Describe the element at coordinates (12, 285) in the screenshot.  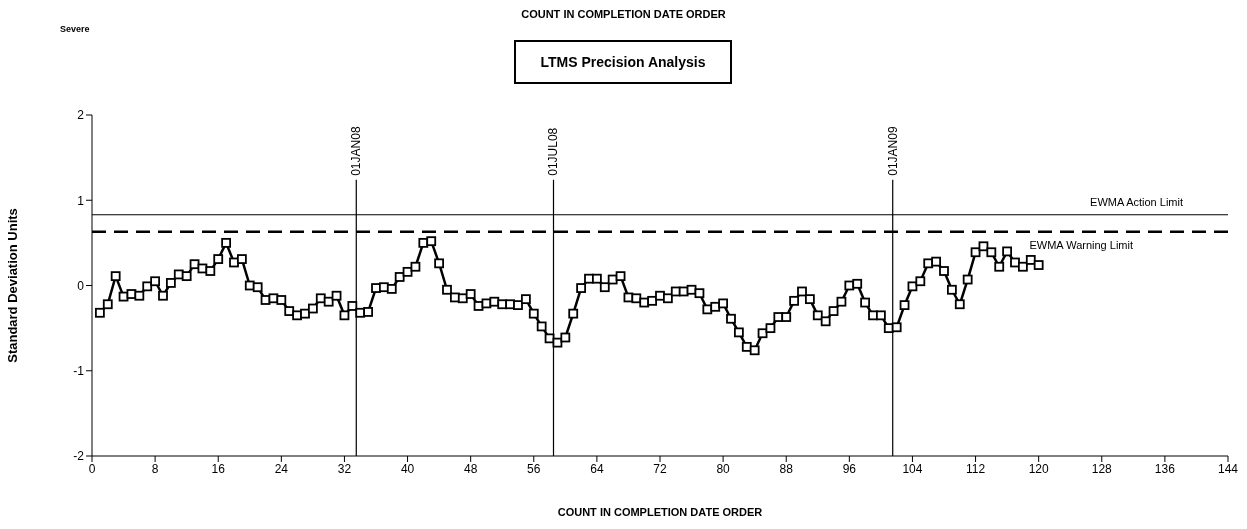
I see `y-axis-title: Standard Deviation Units` at that location.